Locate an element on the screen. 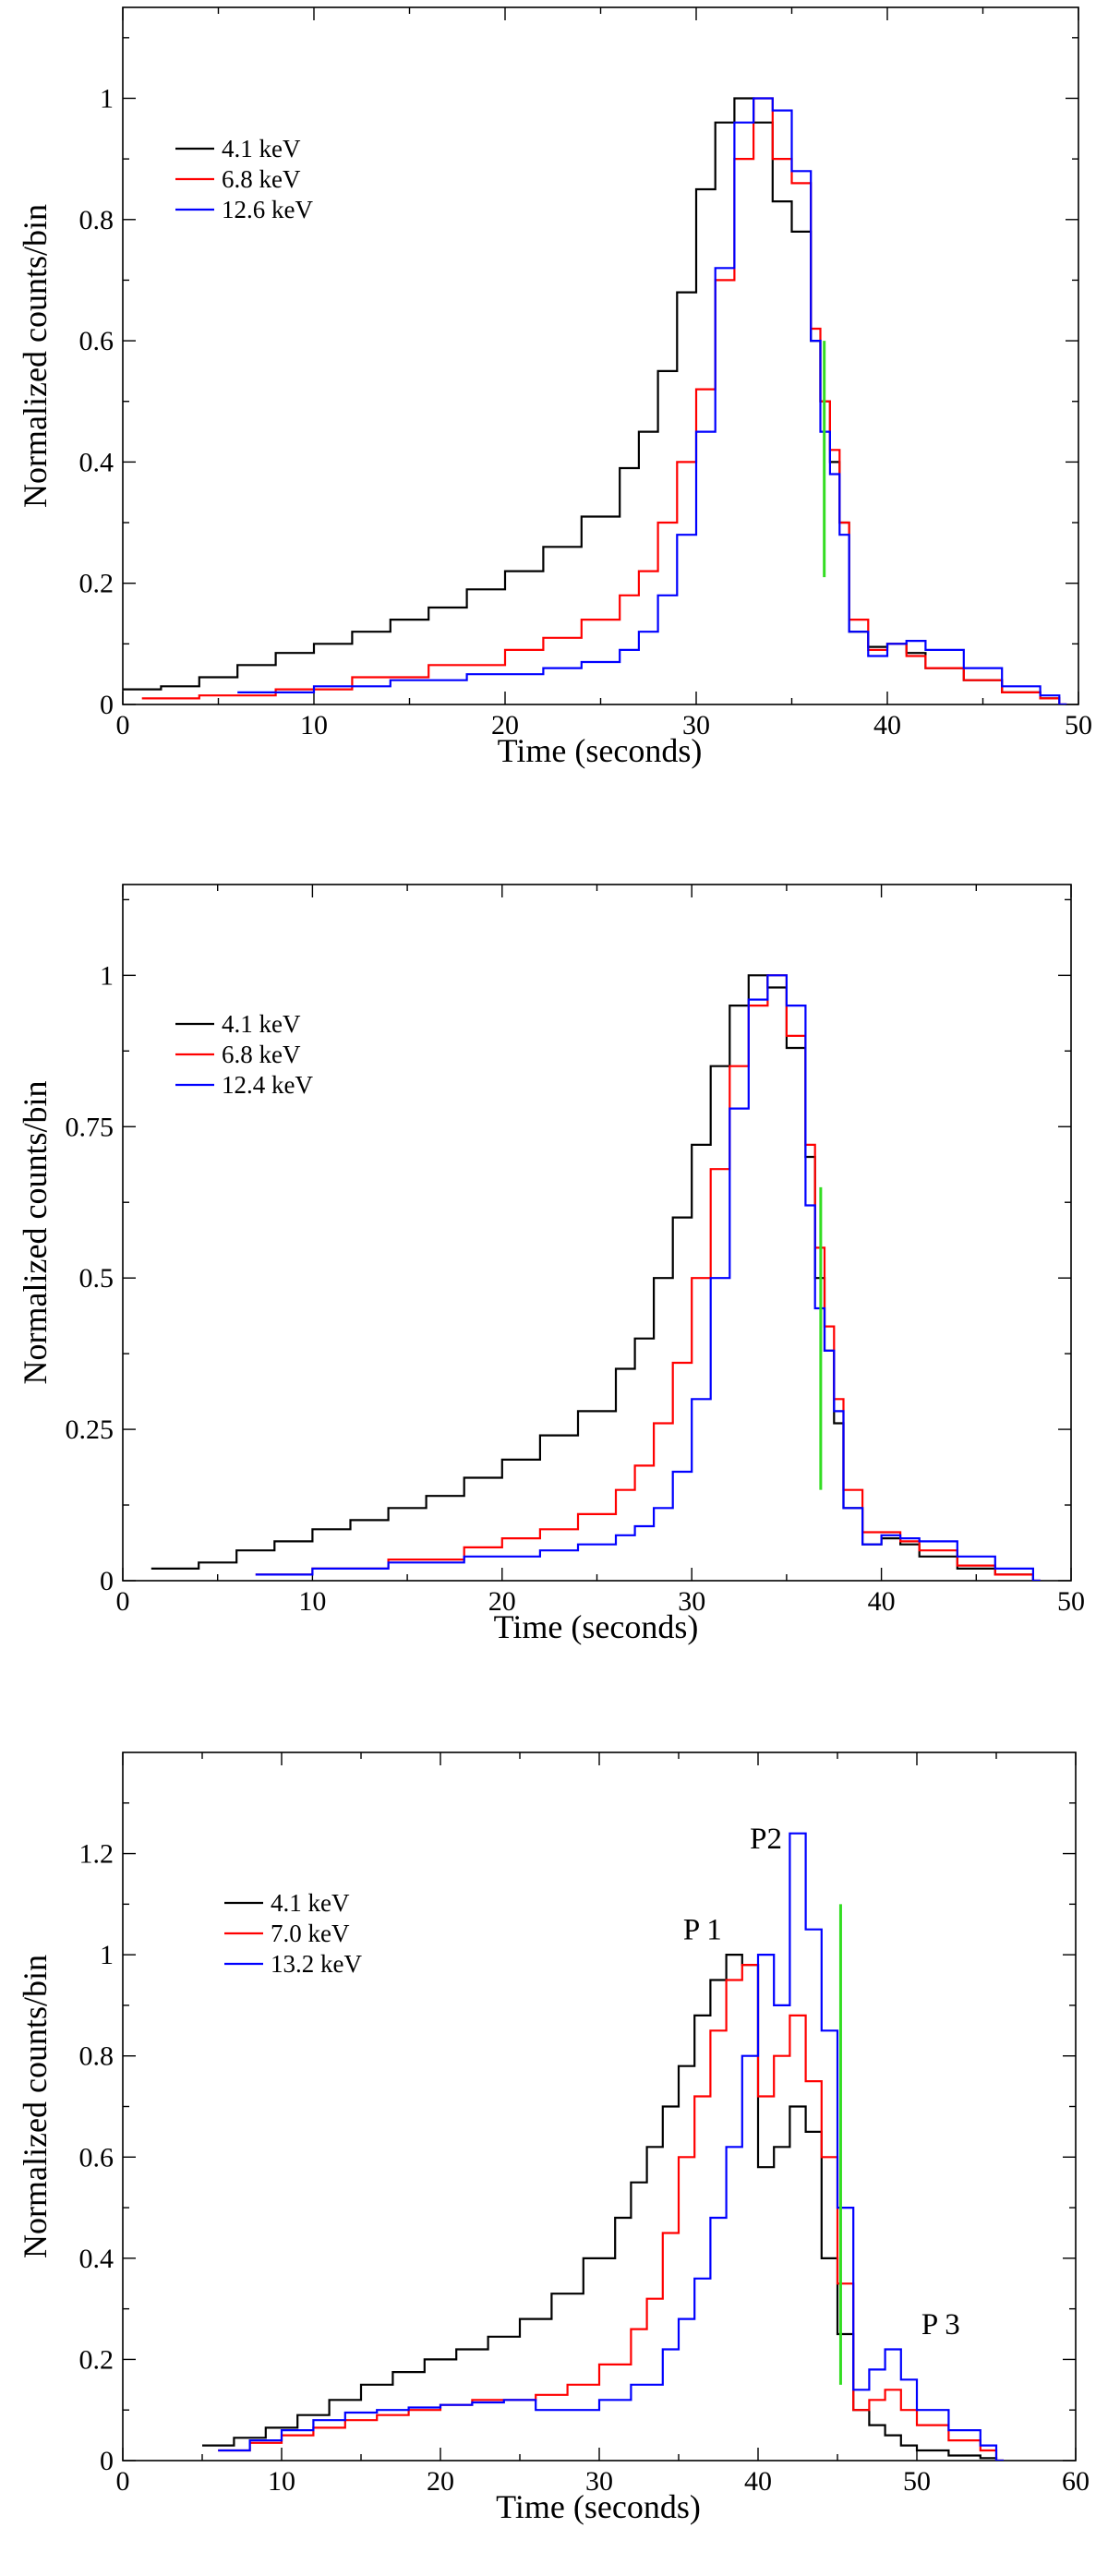 This screenshot has height=2576, width=1108. y-tick-label: 0.25 is located at coordinates (90, 1429).